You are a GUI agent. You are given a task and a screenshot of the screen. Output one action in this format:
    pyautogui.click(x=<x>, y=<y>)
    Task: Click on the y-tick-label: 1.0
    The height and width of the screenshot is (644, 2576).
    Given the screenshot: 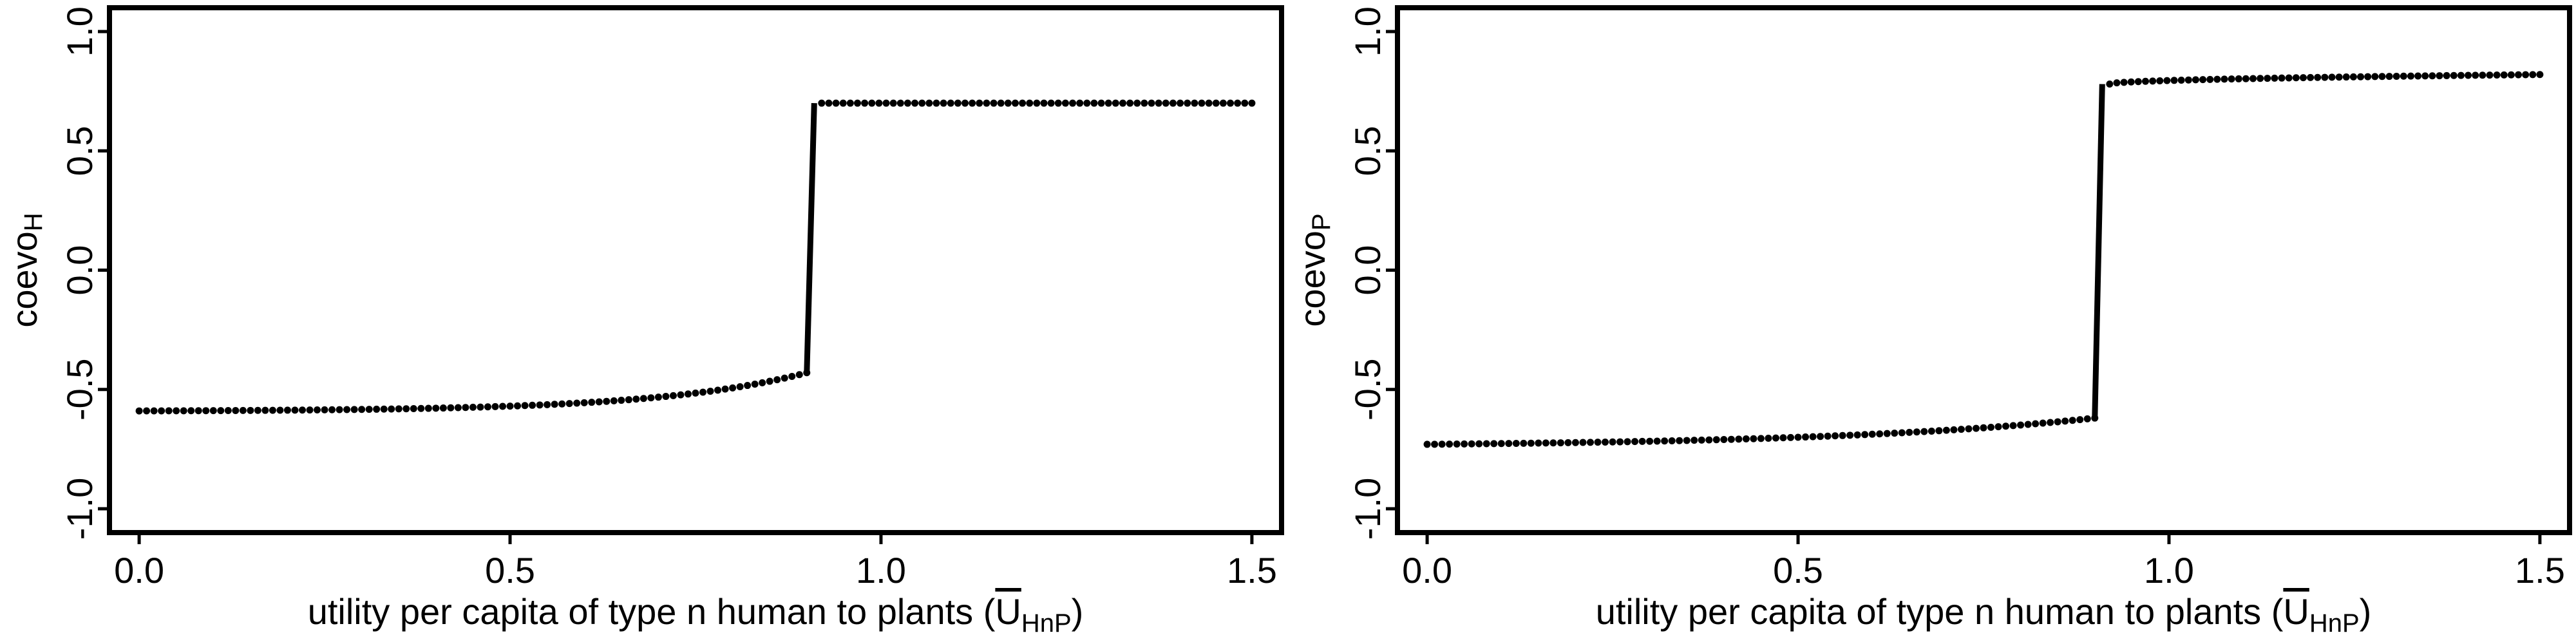 What is the action you would take?
    pyautogui.click(x=1368, y=32)
    